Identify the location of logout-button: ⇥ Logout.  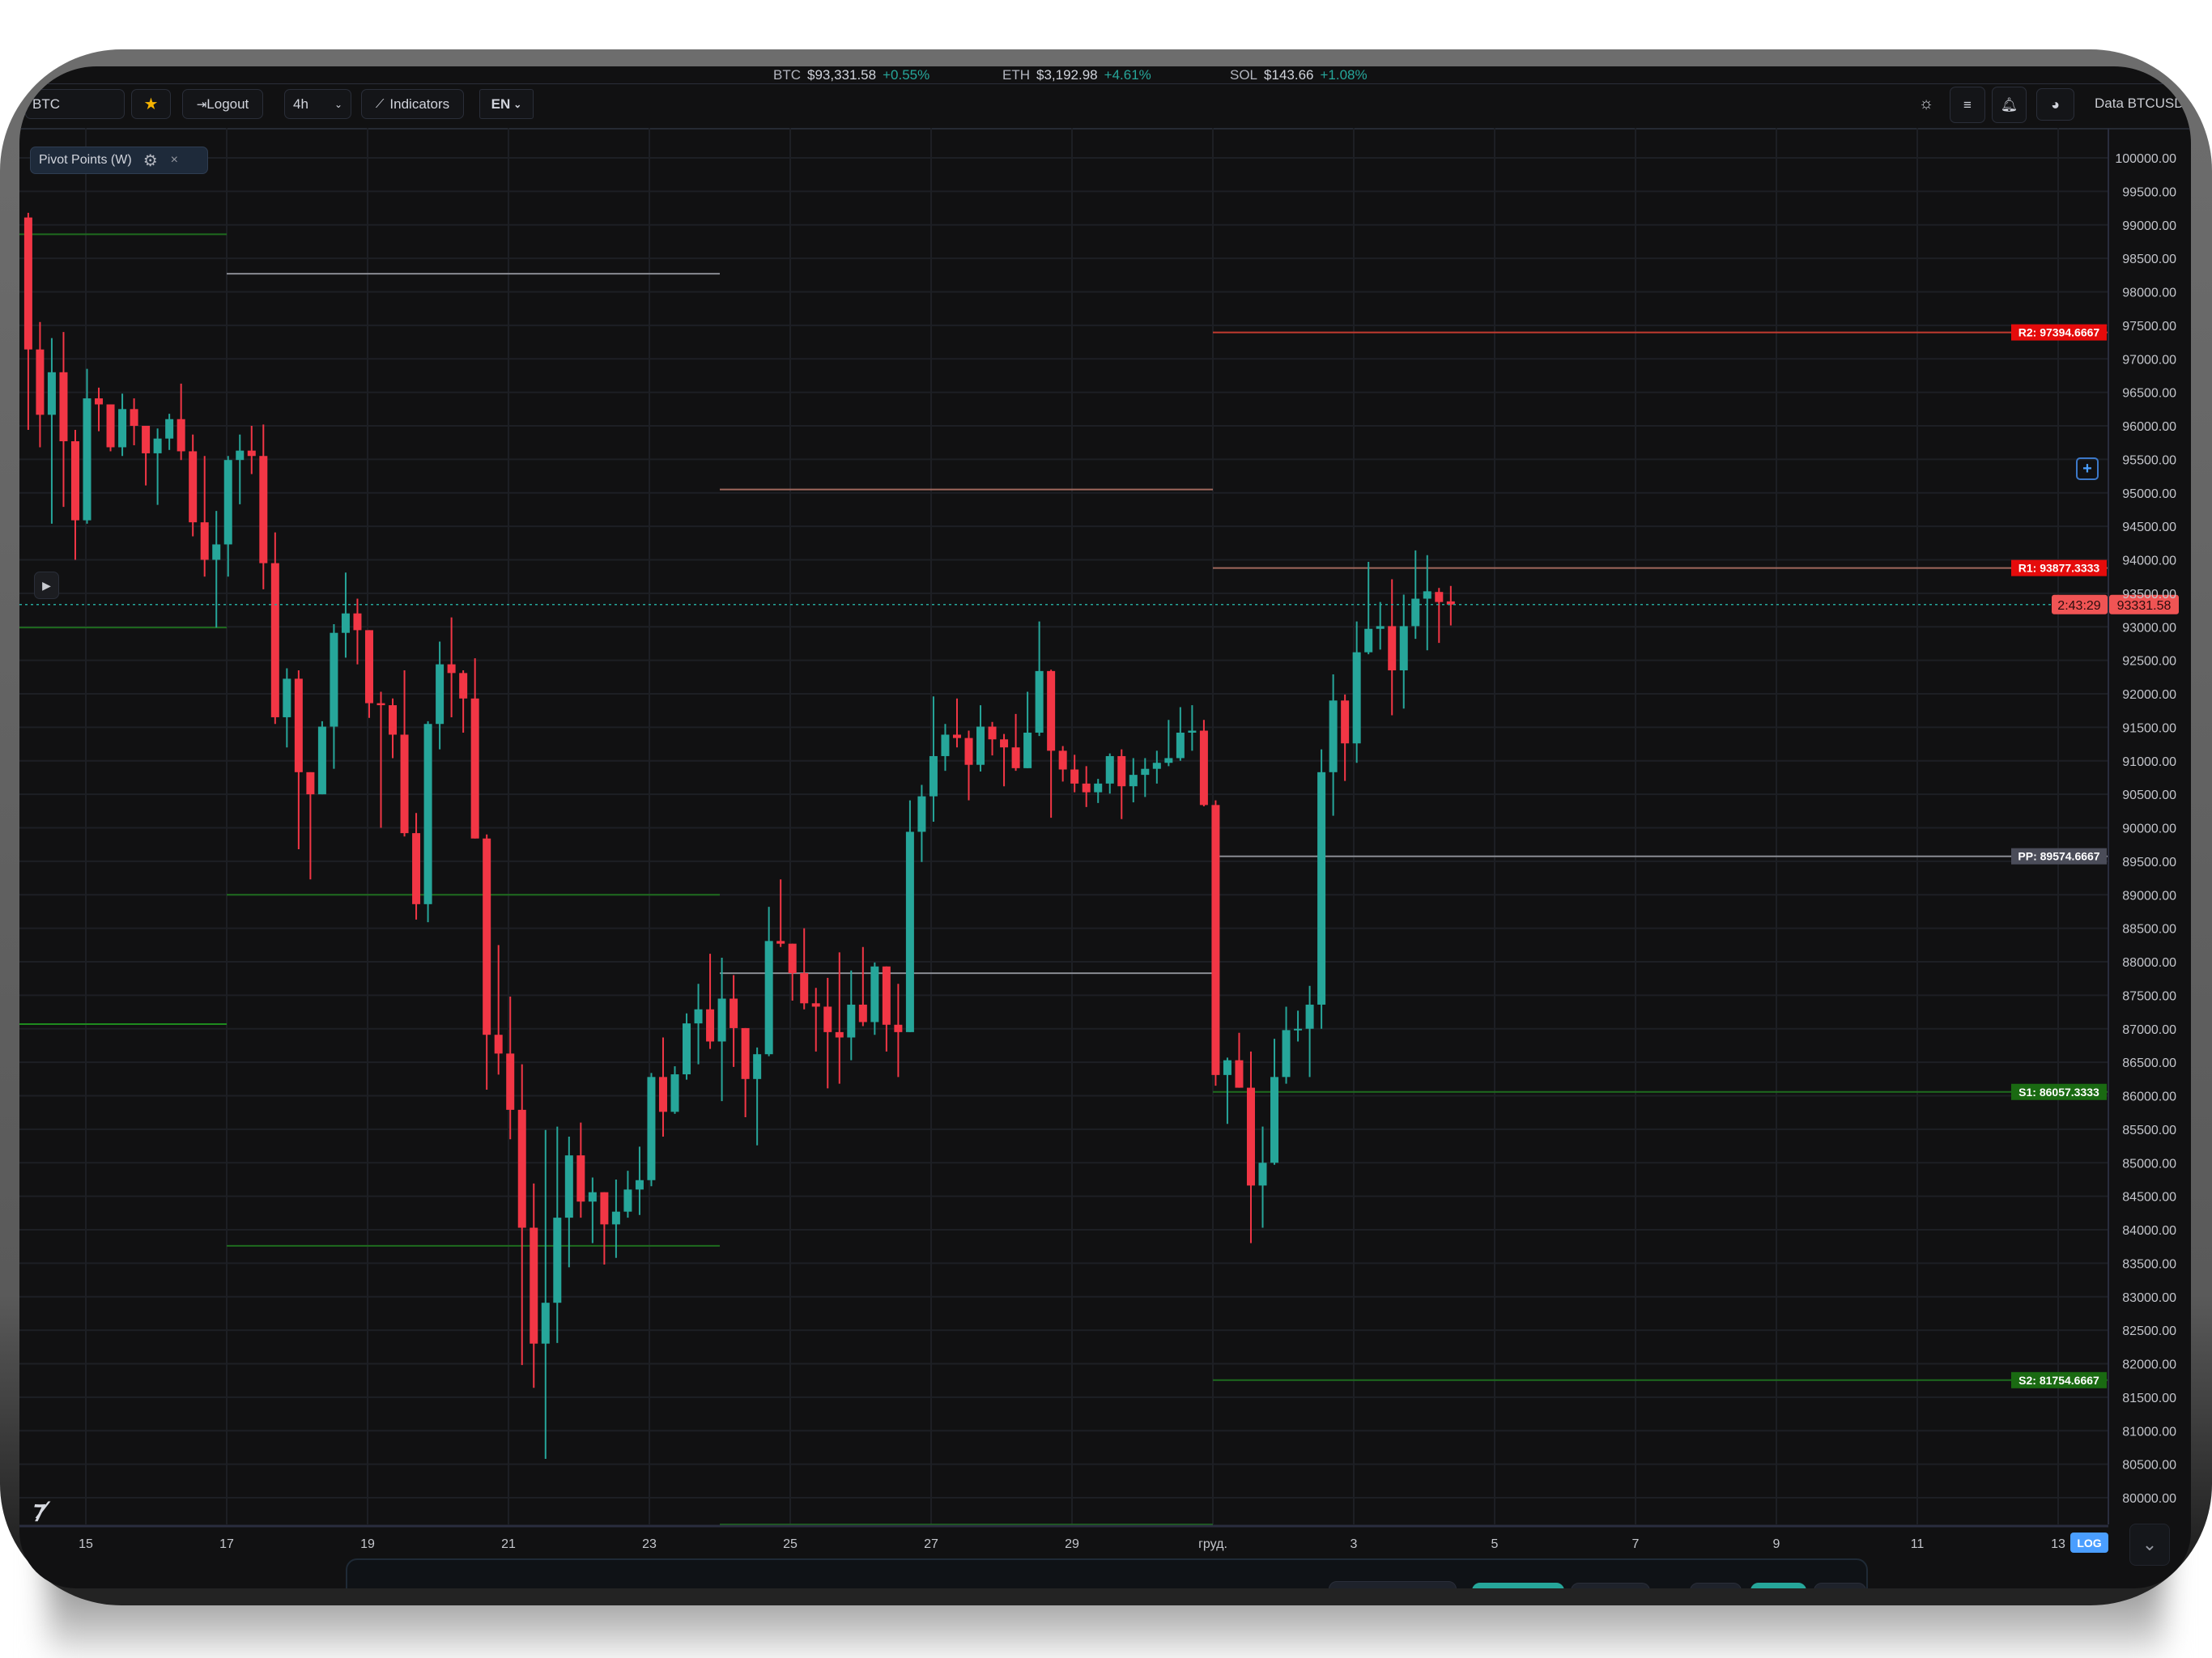
(223, 104).